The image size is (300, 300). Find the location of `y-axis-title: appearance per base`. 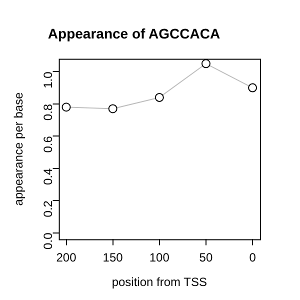

y-axis-title: appearance per base is located at coordinates (19, 149).